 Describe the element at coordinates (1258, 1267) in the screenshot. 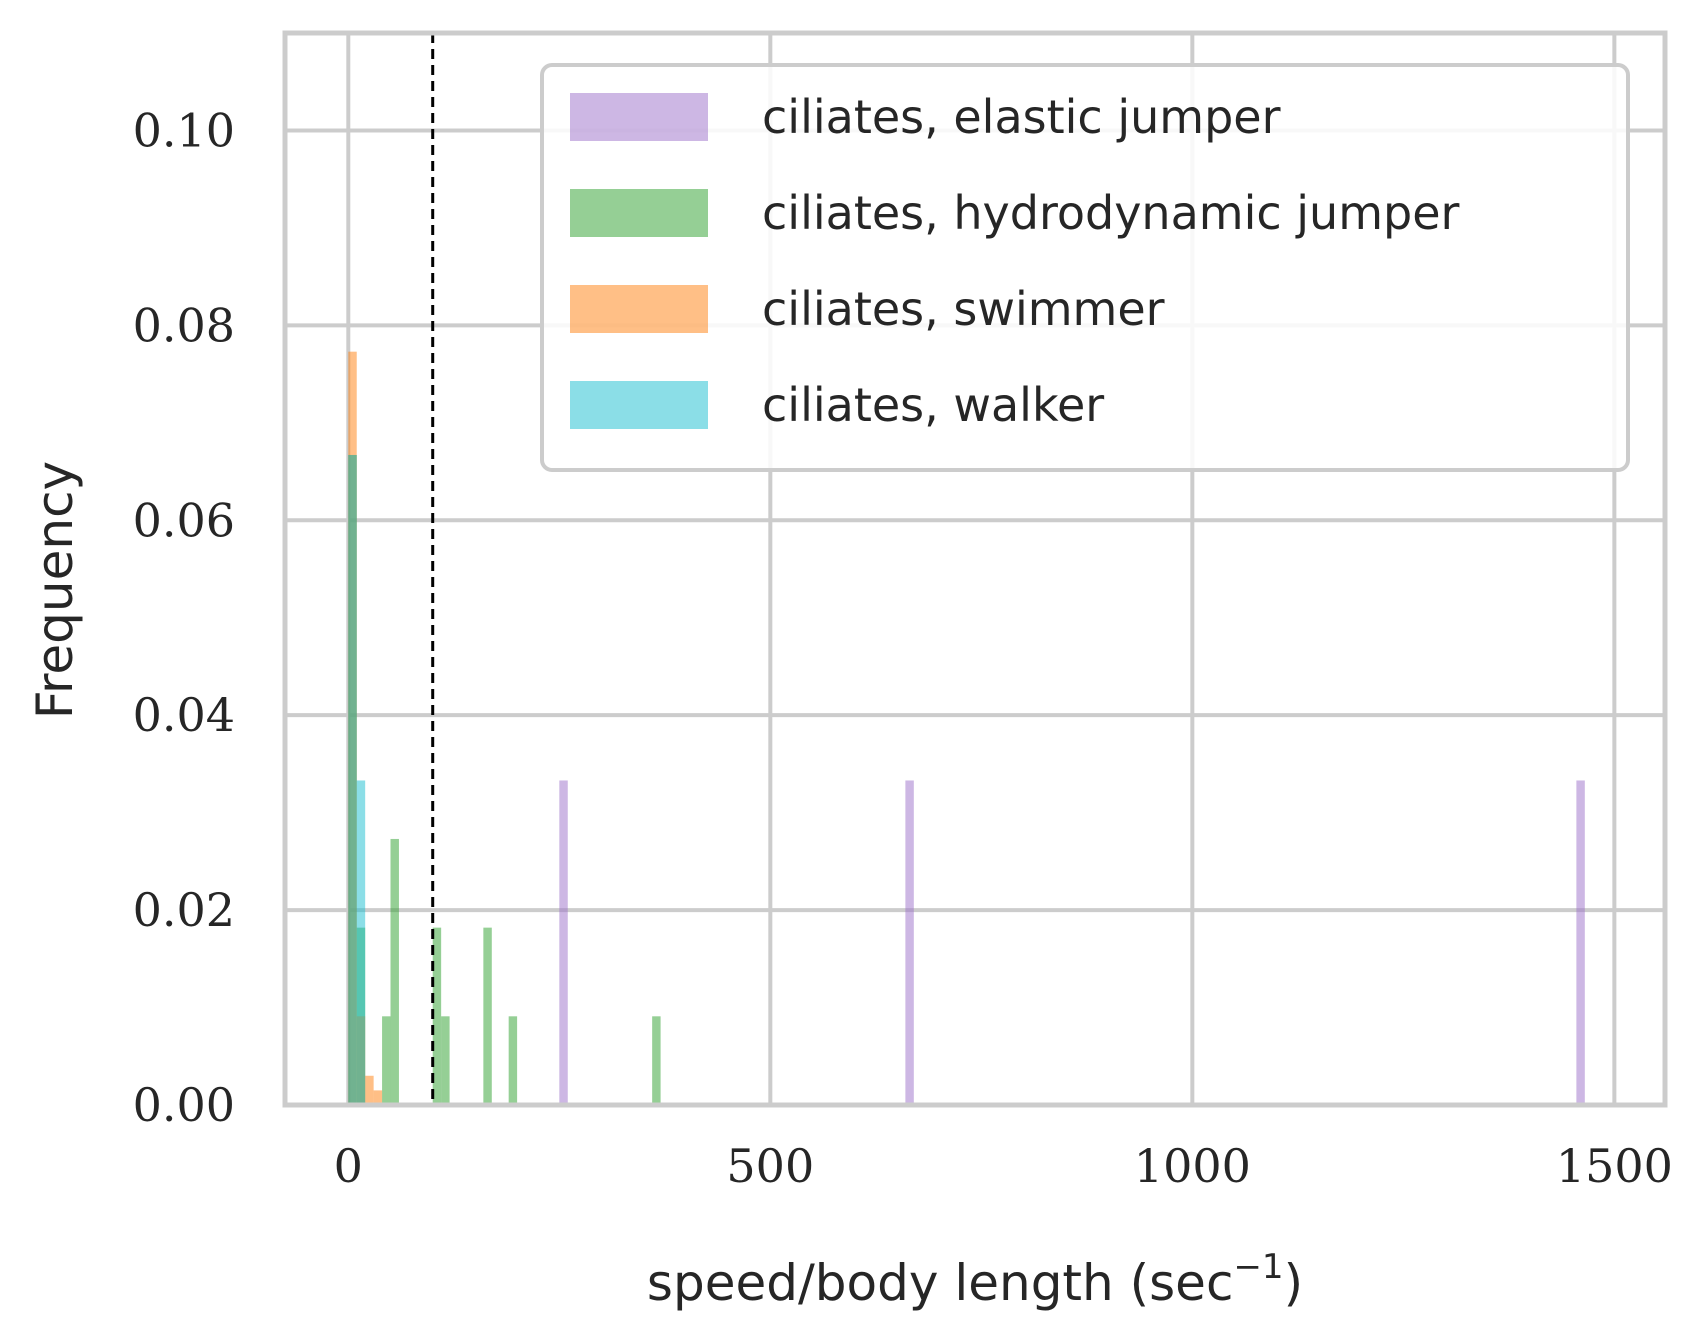

I see `x-axis-title-exponent: −1` at that location.